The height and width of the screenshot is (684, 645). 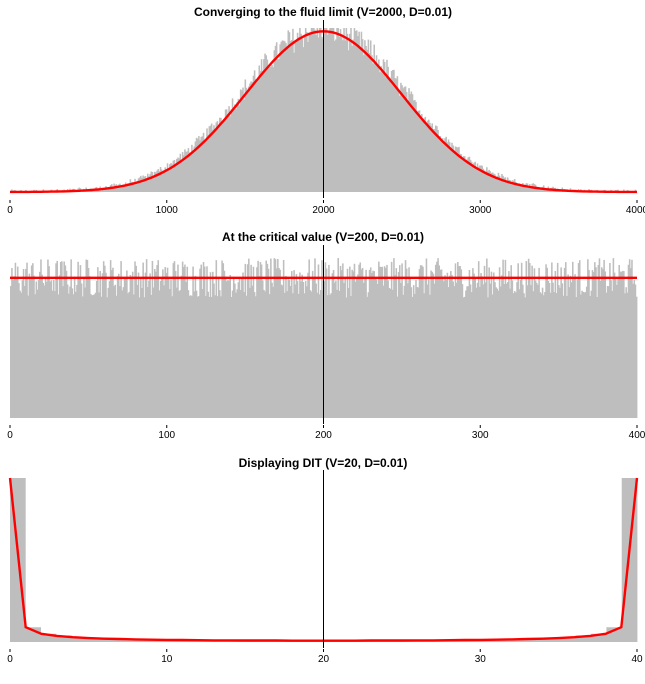 I want to click on x-axis: 0 10 20 30 40, so click(x=325, y=657).